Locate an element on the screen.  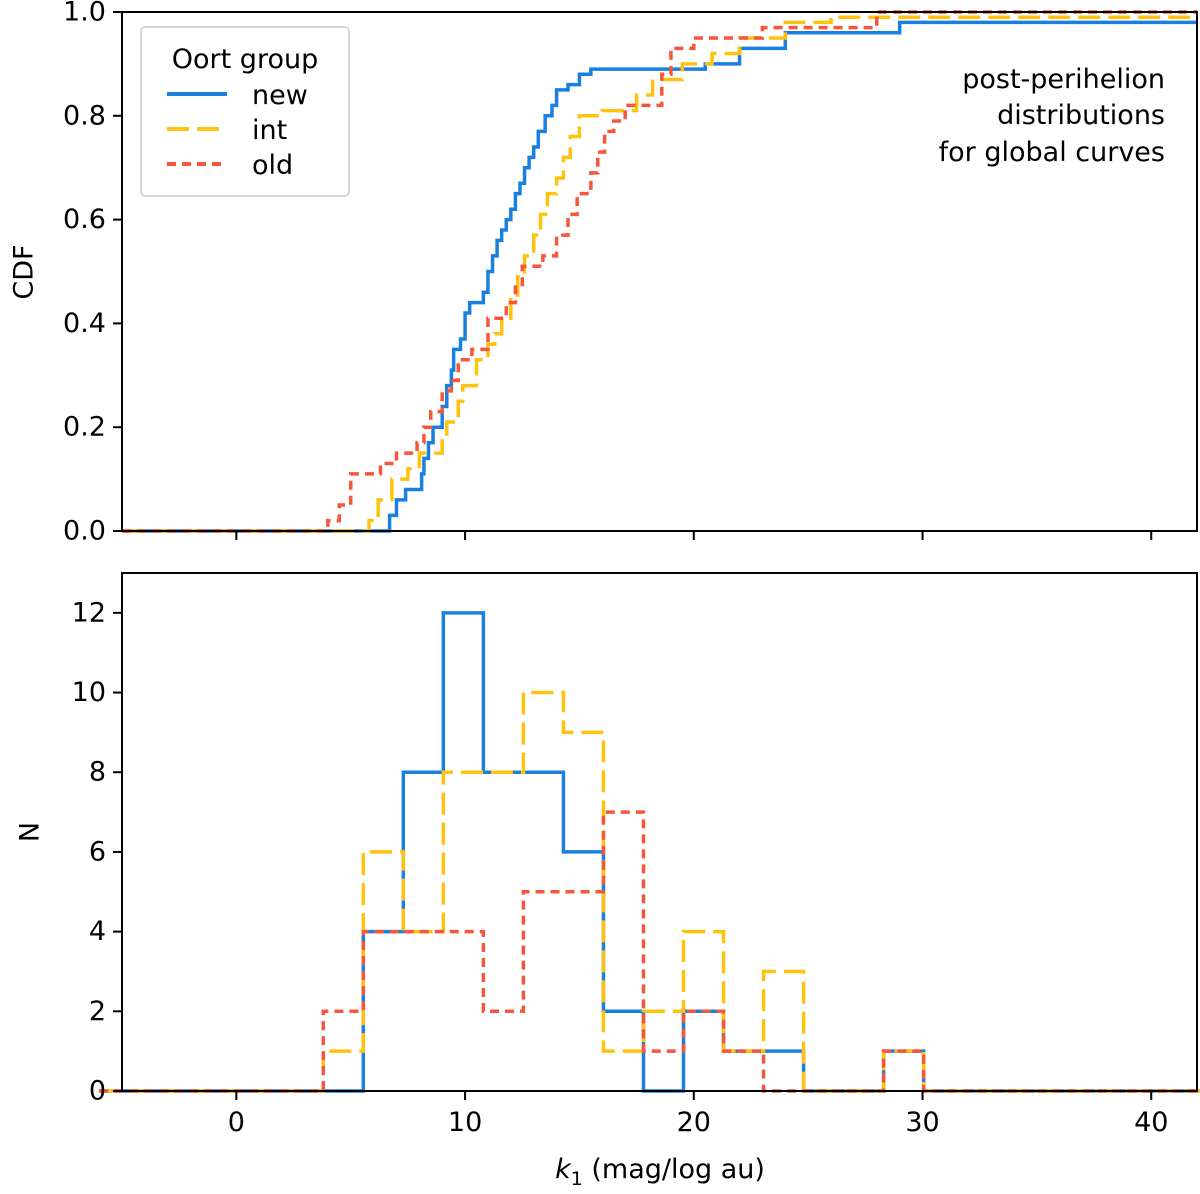
cdf-y-ticks: 0.0 0.2 0.4 0.6 0.8 1.0 is located at coordinates (92, 273).